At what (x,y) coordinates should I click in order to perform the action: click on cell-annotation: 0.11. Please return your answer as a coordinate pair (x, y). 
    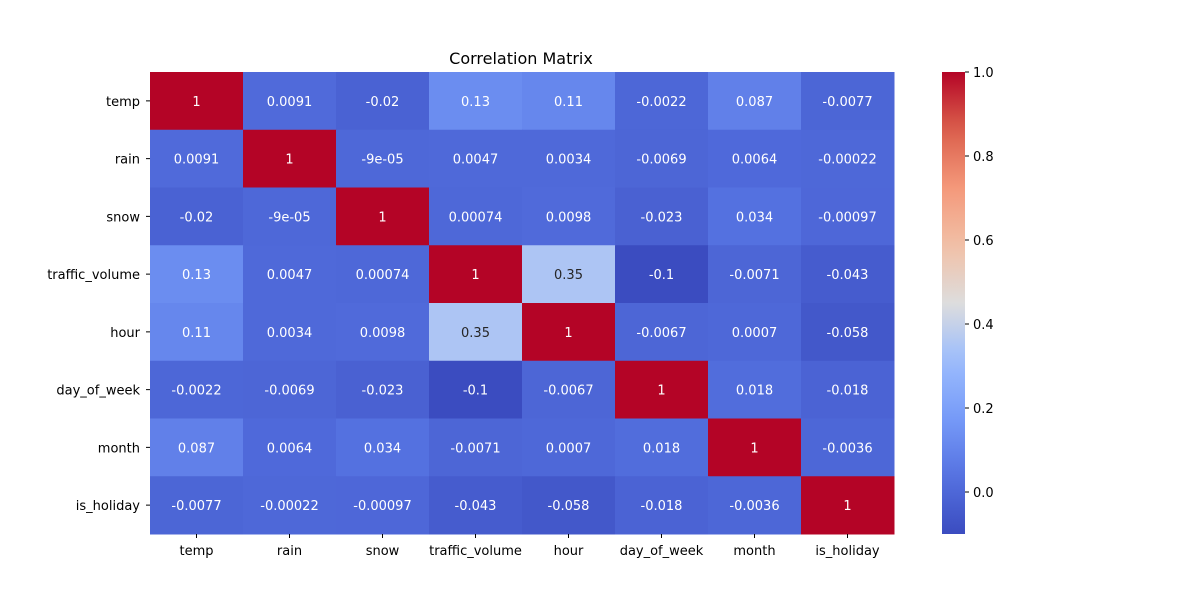
    Looking at the image, I should click on (196, 333).